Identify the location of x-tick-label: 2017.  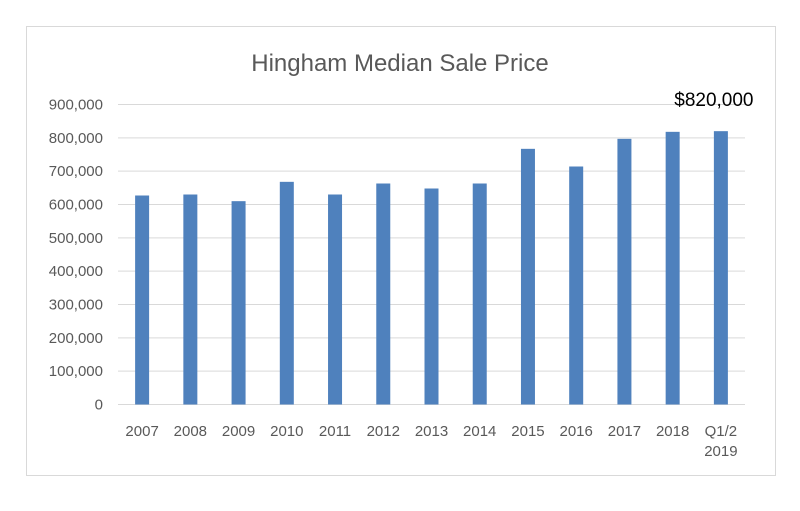
(624, 431).